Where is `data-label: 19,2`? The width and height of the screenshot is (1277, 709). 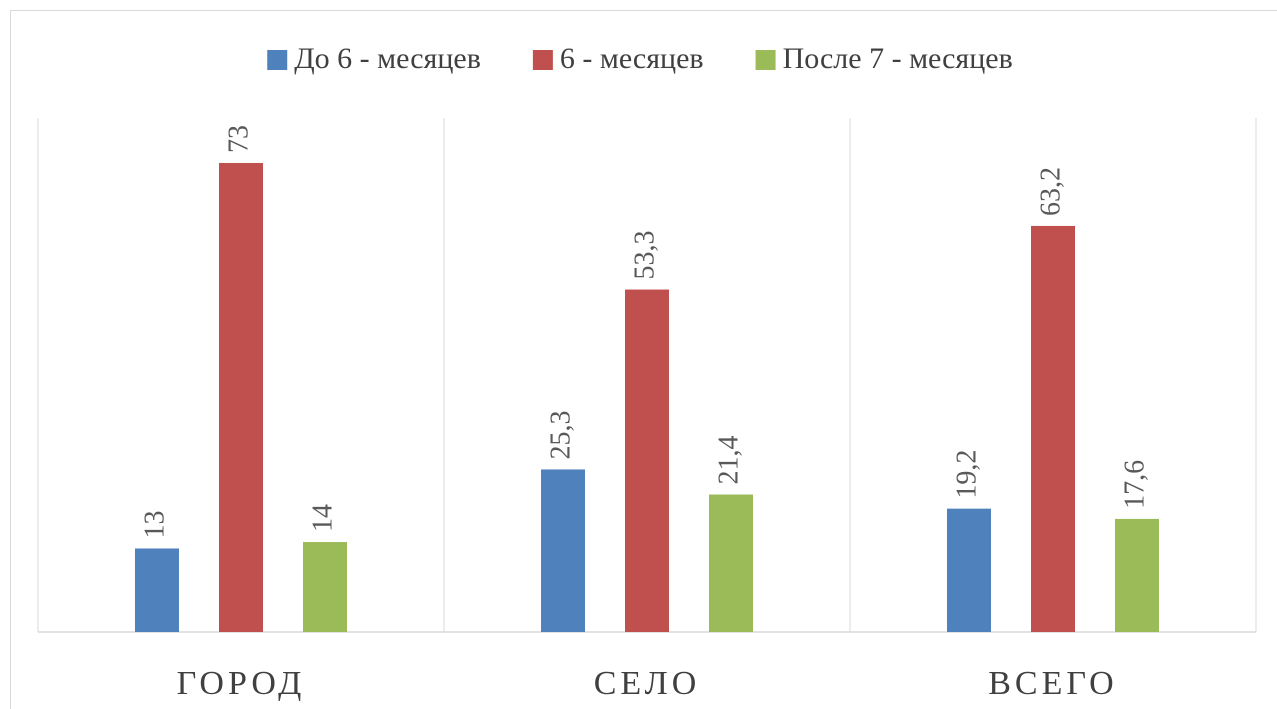 data-label: 19,2 is located at coordinates (966, 474).